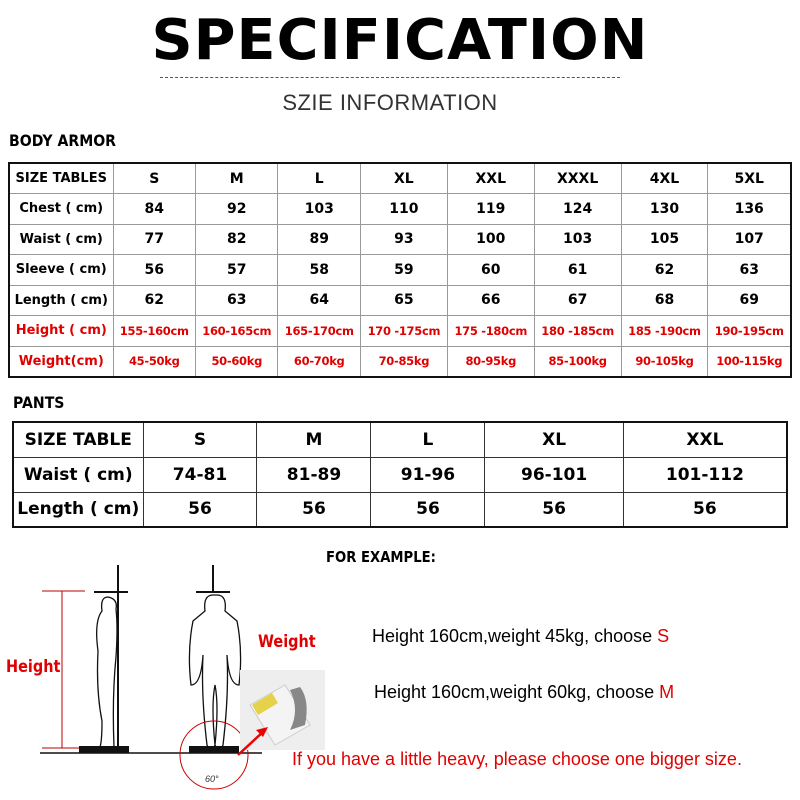 The height and width of the screenshot is (800, 800). What do you see at coordinates (400, 40) in the screenshot?
I see `page-title: SPECIFICATION` at bounding box center [400, 40].